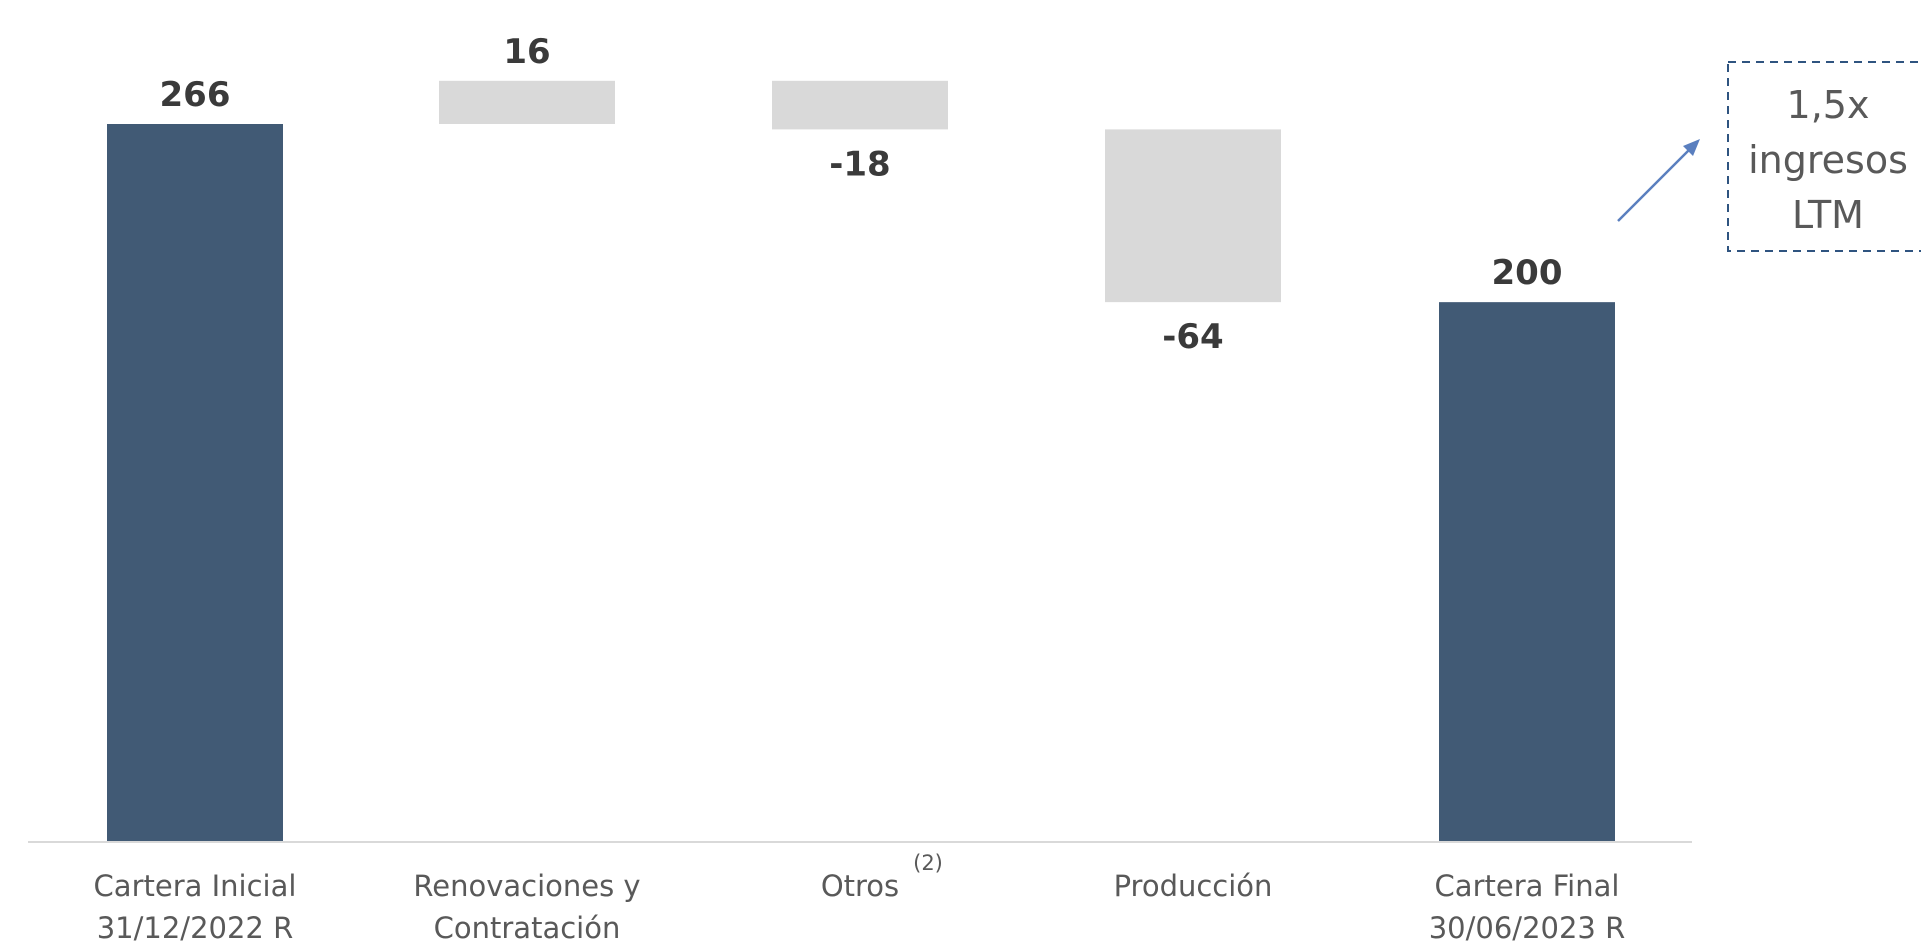 This screenshot has width=1921, height=950. I want to click on category-label-2-line-1: Renovaciones y, so click(526, 886).